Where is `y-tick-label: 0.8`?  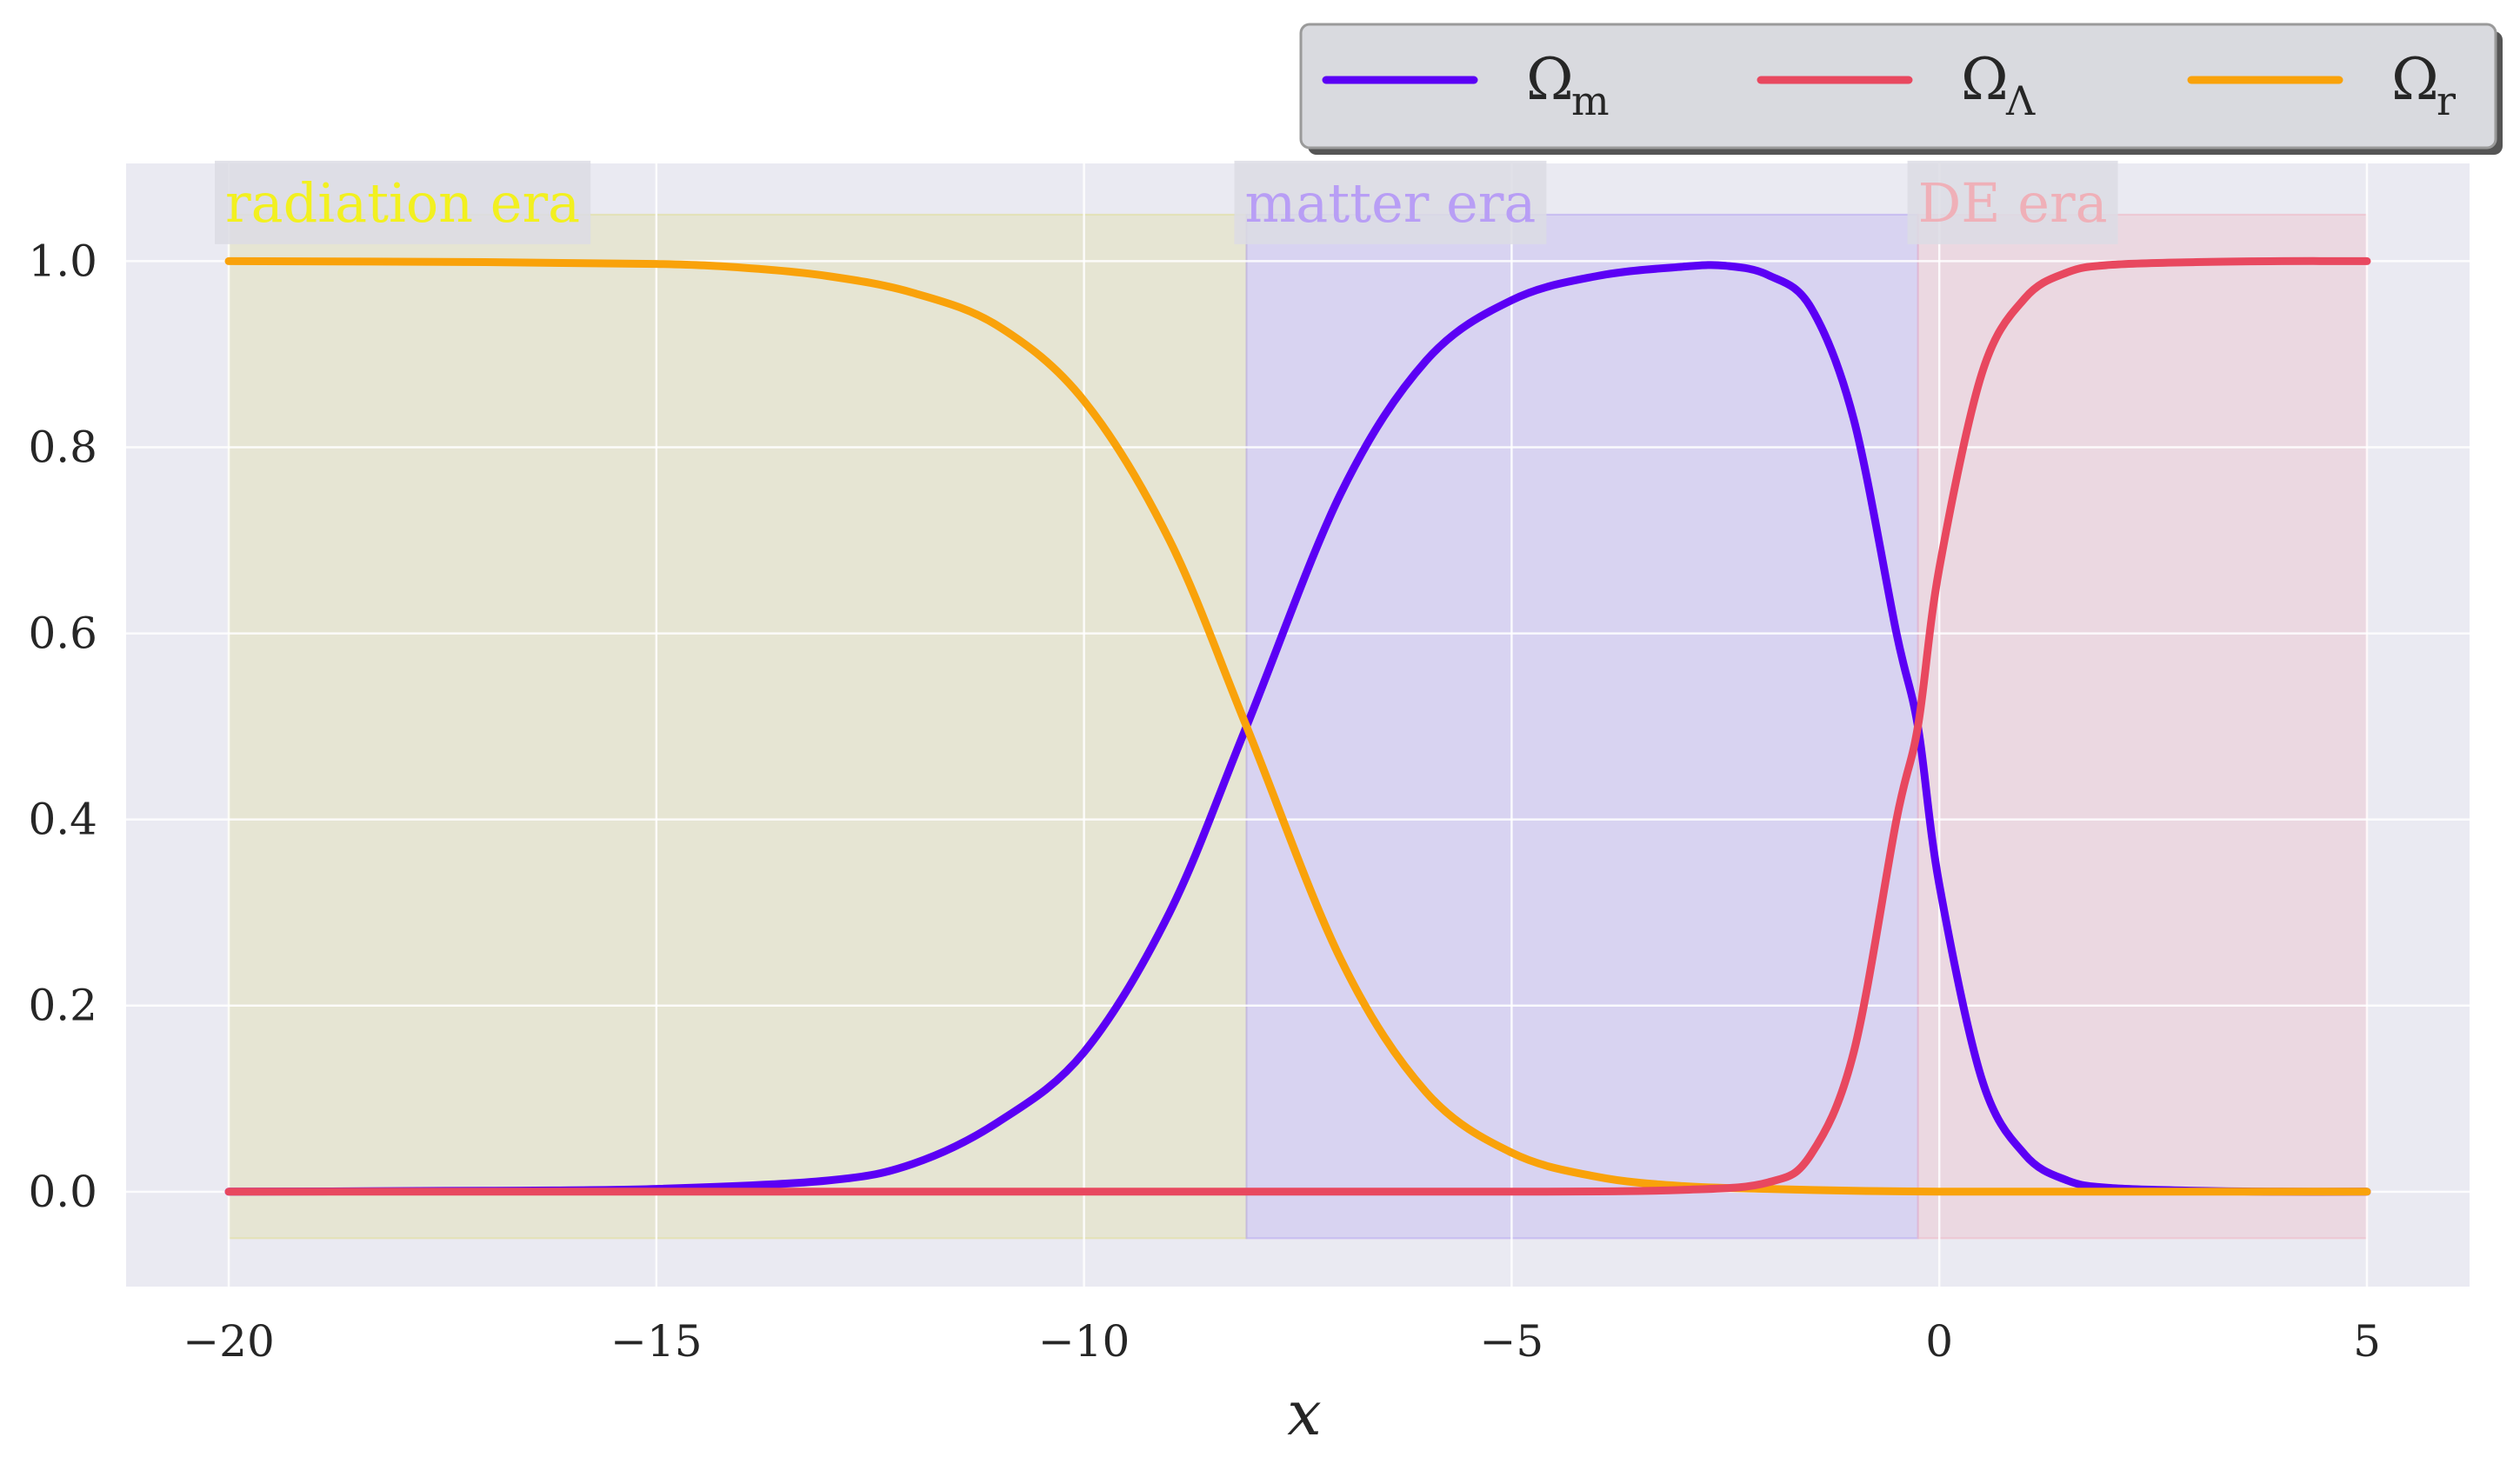
y-tick-label: 0.8 is located at coordinates (62, 447).